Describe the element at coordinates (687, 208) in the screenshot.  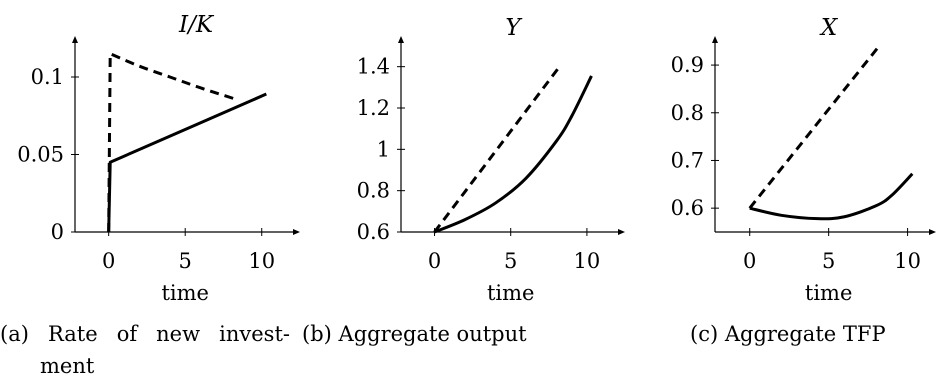
I see `panel-c-y-tick-label-0: 0.6` at that location.